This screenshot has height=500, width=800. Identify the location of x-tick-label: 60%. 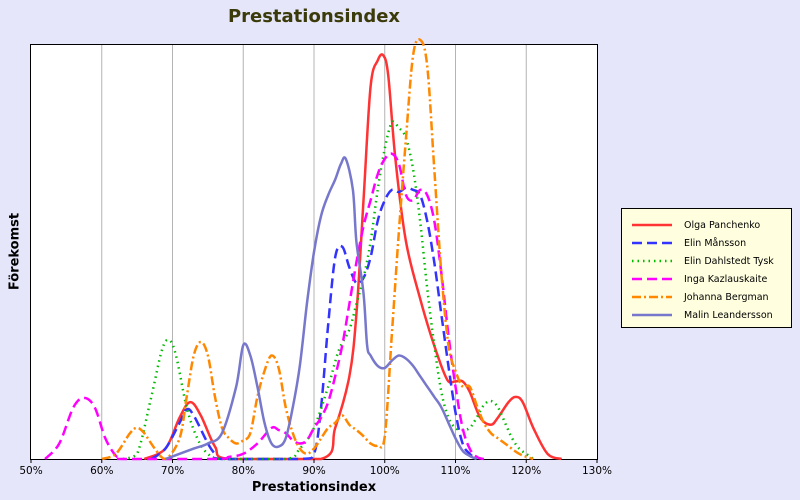
(101, 471).